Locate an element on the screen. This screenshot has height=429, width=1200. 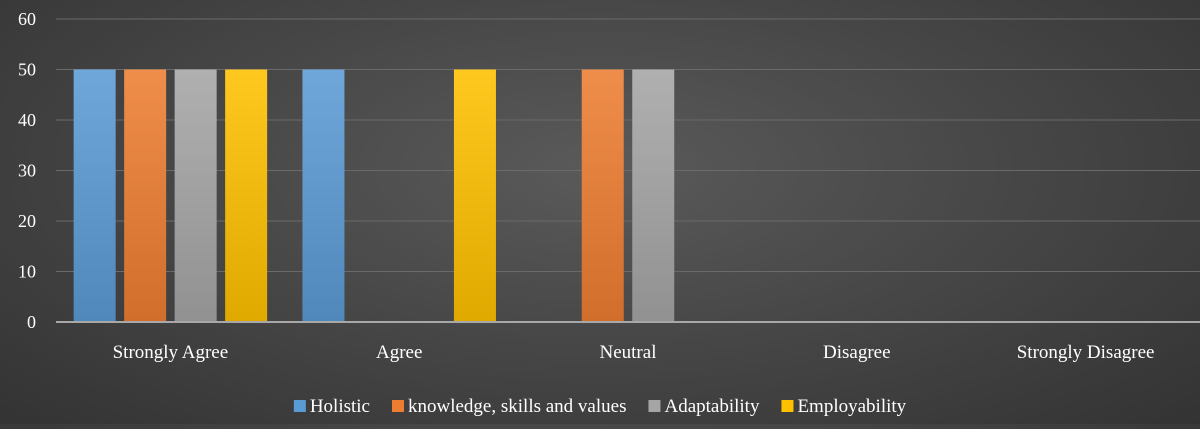
x-tick-label: Neutral is located at coordinates (628, 352).